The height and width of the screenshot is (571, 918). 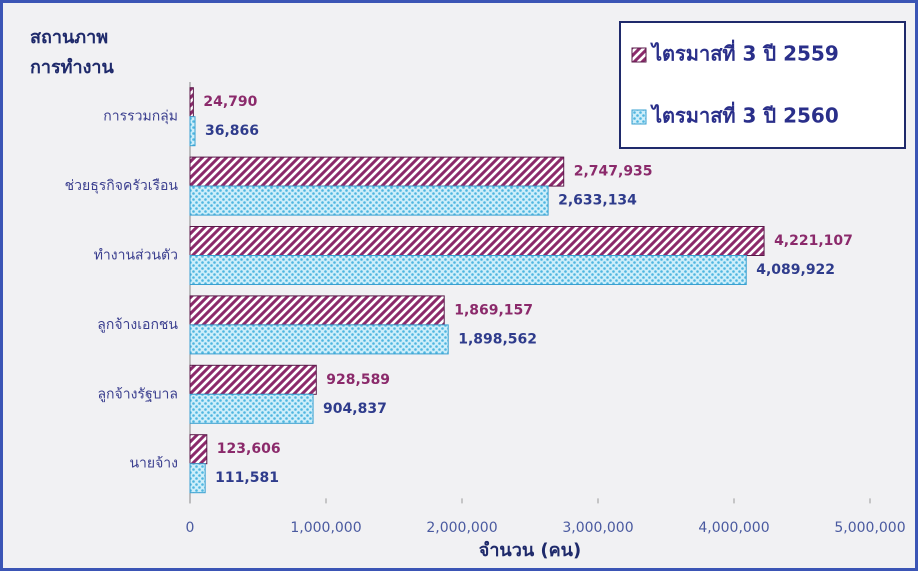 I want to click on value-label: 36,866, so click(x=232, y=131).